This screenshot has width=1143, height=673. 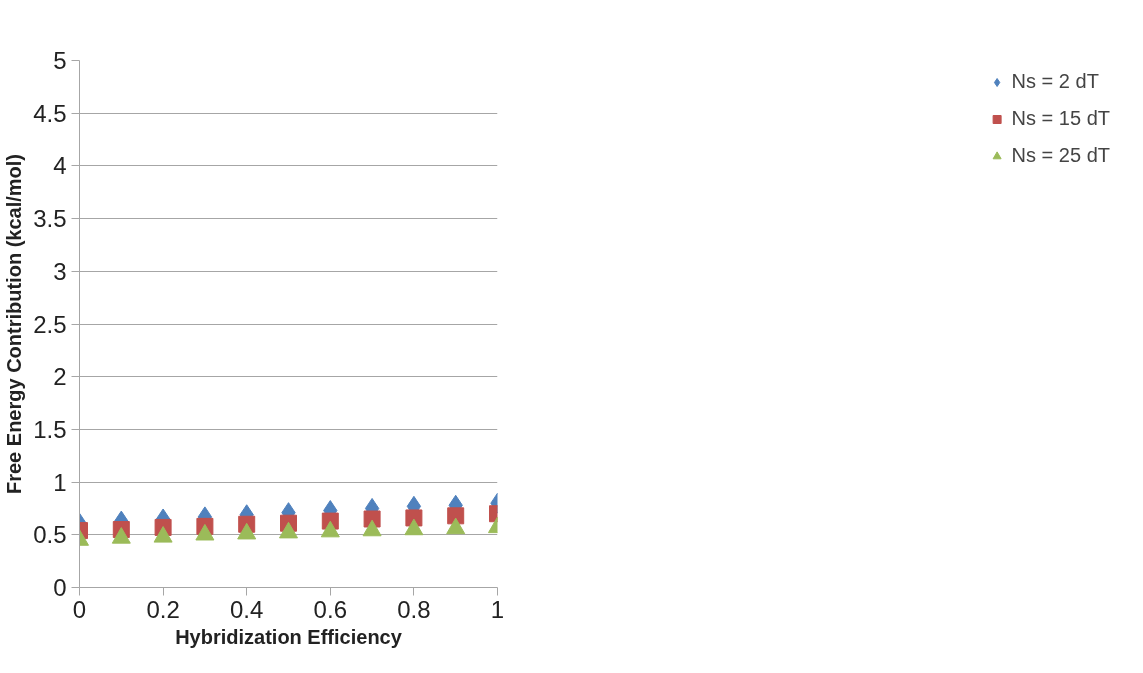 What do you see at coordinates (1055, 81) in the screenshot?
I see `legend-label: Ns = 2 dT` at bounding box center [1055, 81].